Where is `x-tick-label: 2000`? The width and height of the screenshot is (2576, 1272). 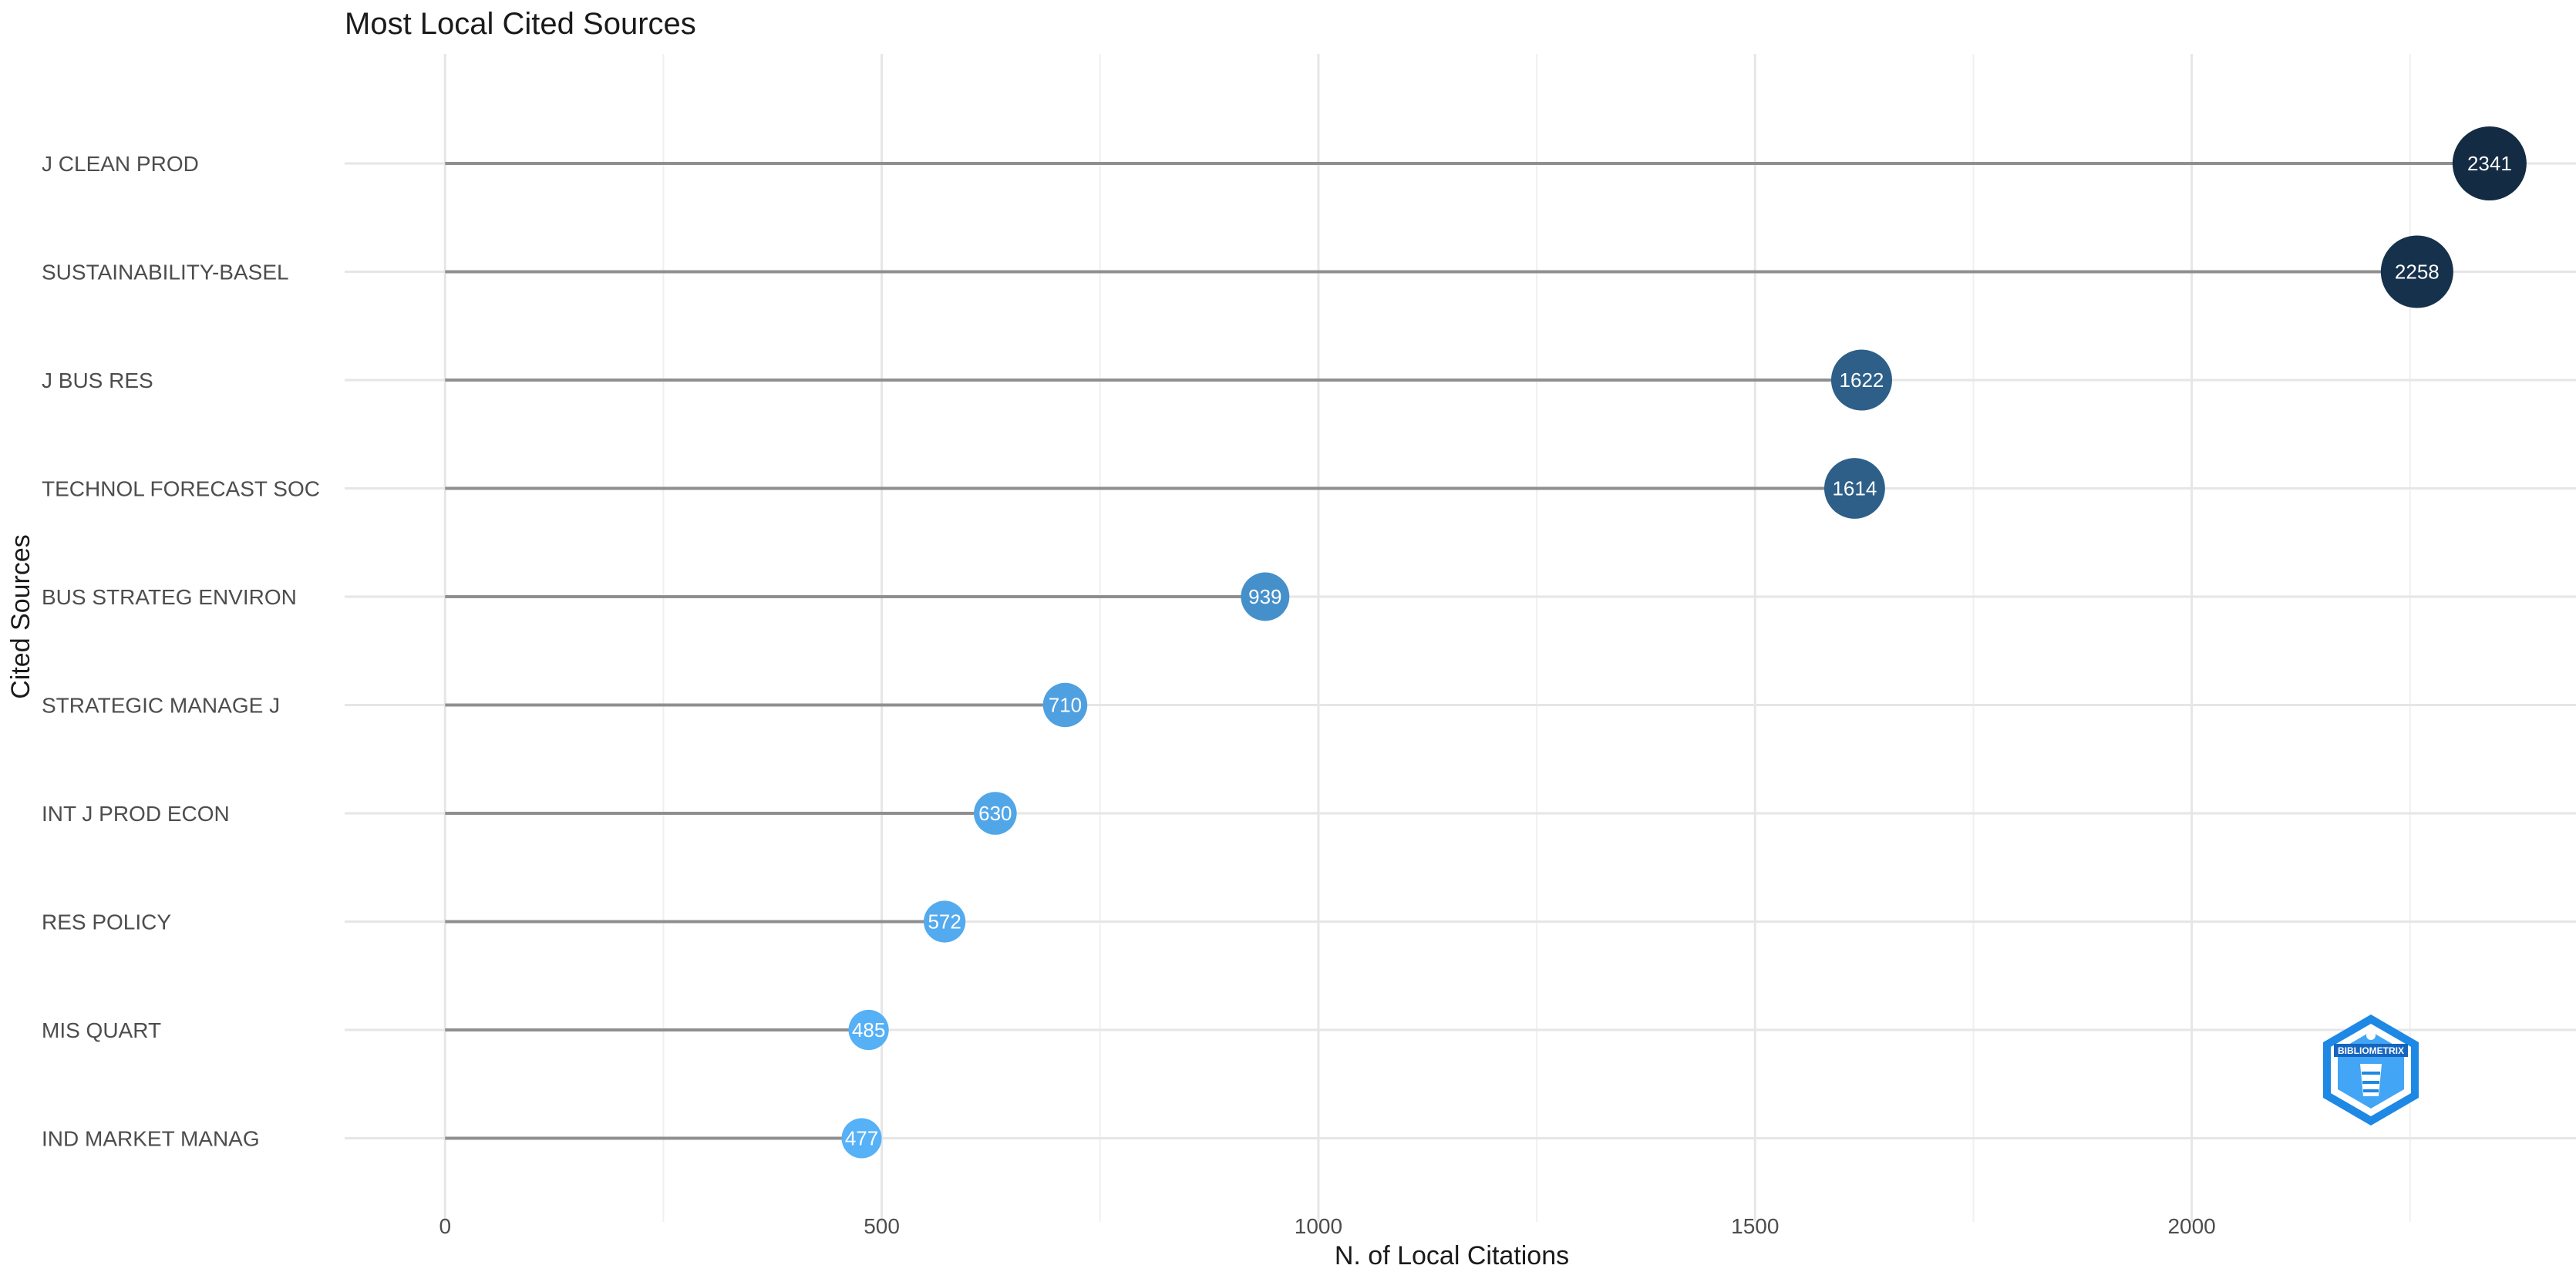
x-tick-label: 2000 is located at coordinates (2191, 1226).